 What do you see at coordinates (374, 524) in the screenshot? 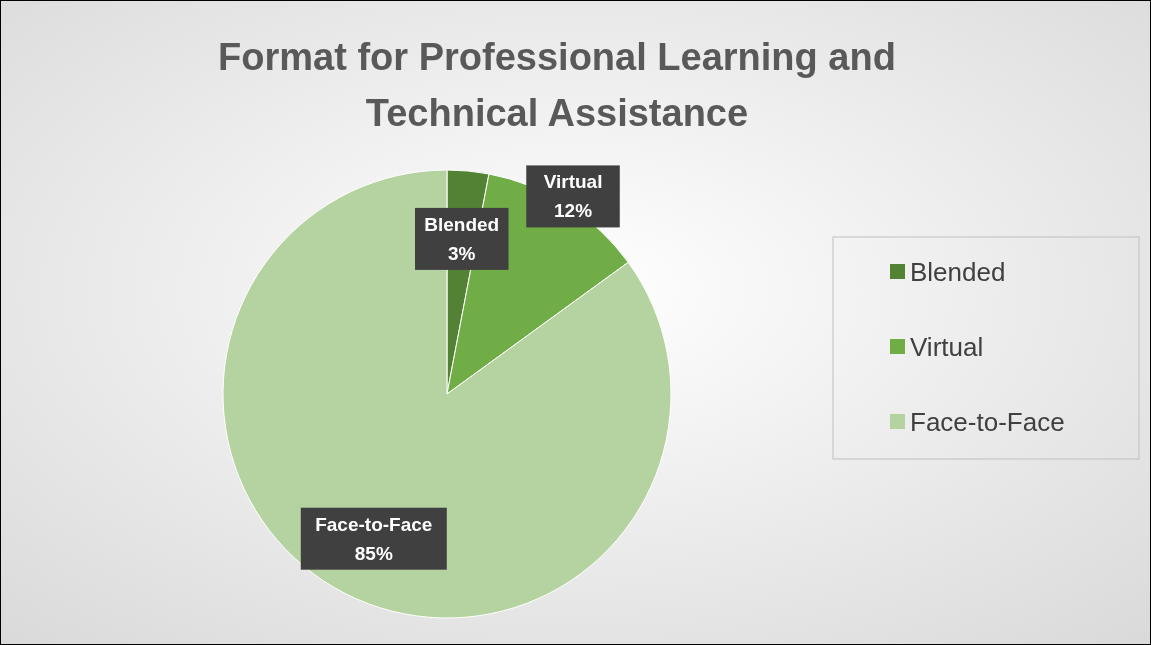
I see `slice-label: Face-to-Face` at bounding box center [374, 524].